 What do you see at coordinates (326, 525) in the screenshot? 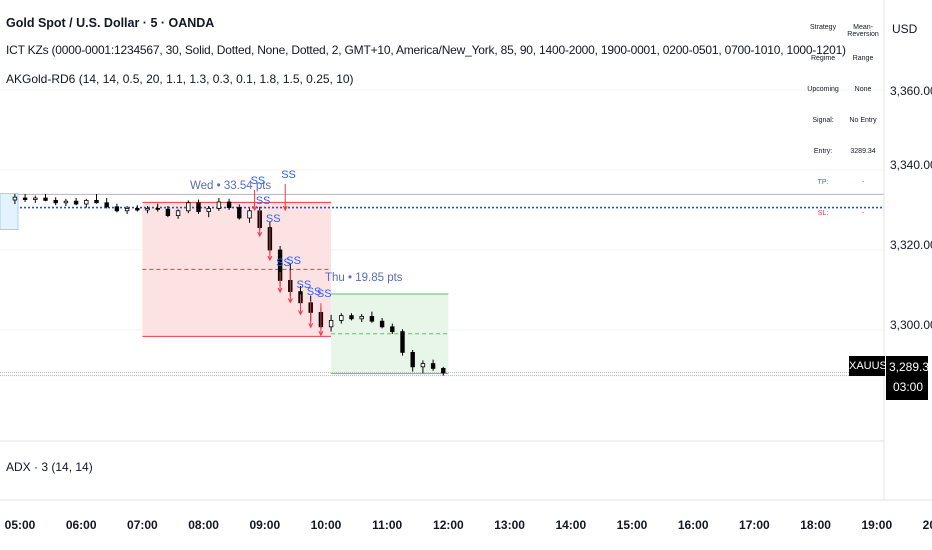
I see `time-tick-label: 10:00` at bounding box center [326, 525].